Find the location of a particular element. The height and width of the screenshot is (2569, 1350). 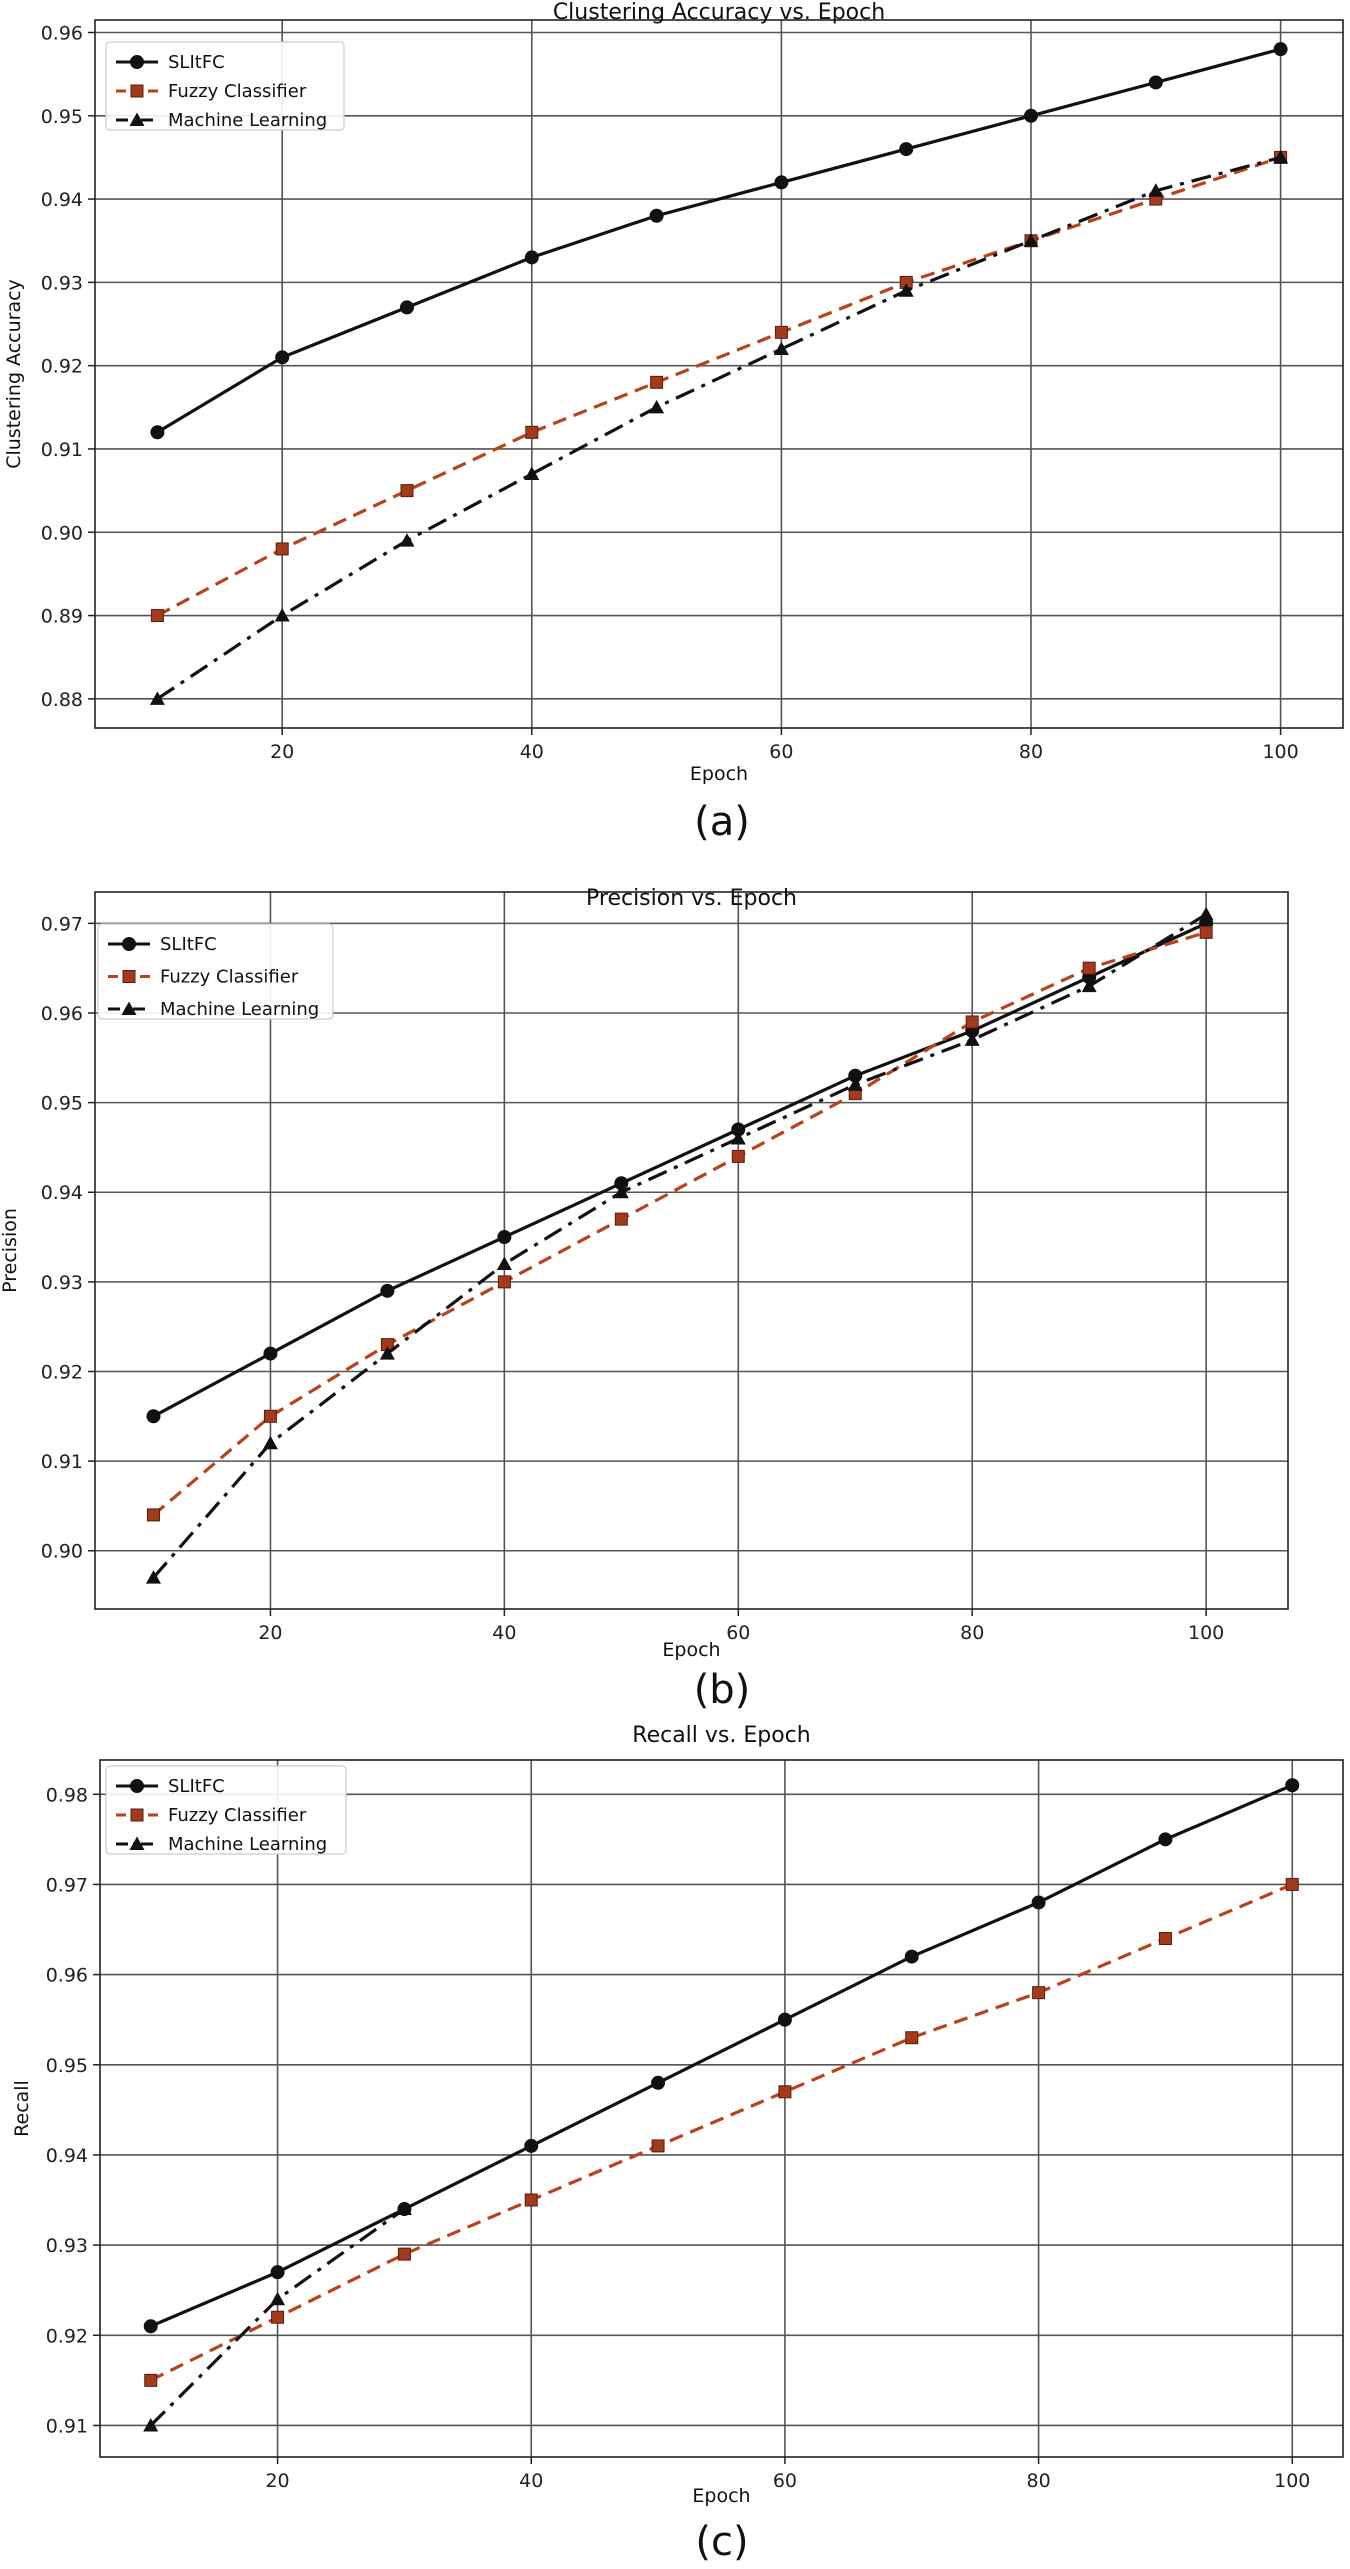

x-tick-label: 100 is located at coordinates (1292, 2481).